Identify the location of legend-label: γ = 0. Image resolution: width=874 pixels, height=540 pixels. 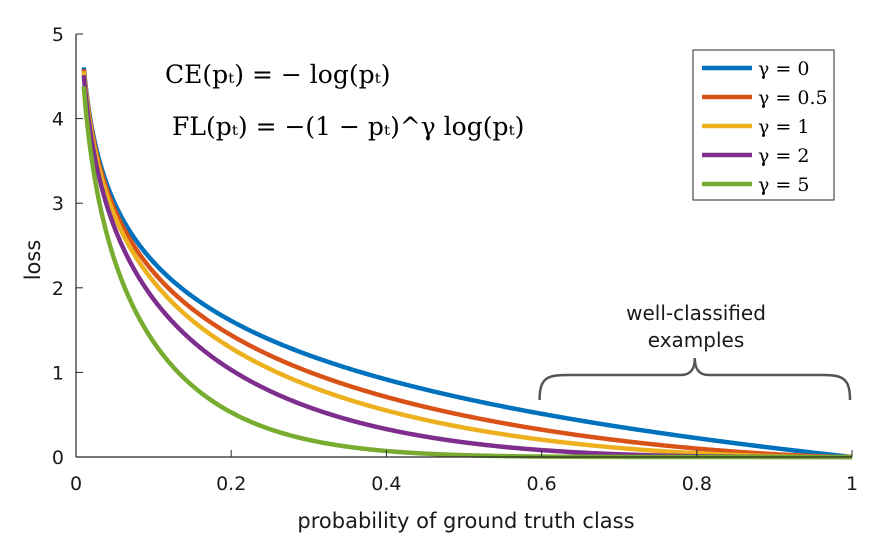
(783, 69).